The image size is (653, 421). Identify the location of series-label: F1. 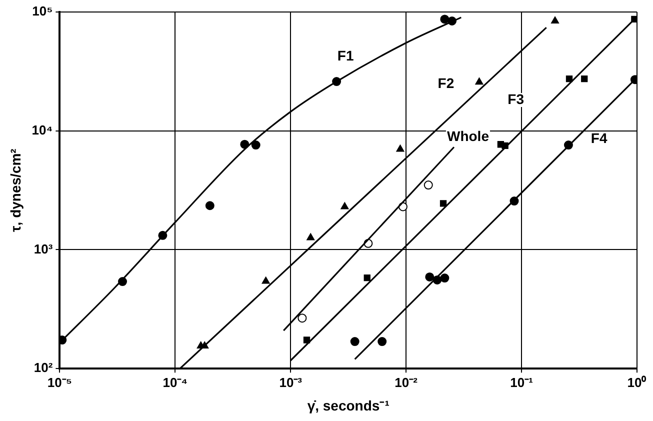
(345, 55).